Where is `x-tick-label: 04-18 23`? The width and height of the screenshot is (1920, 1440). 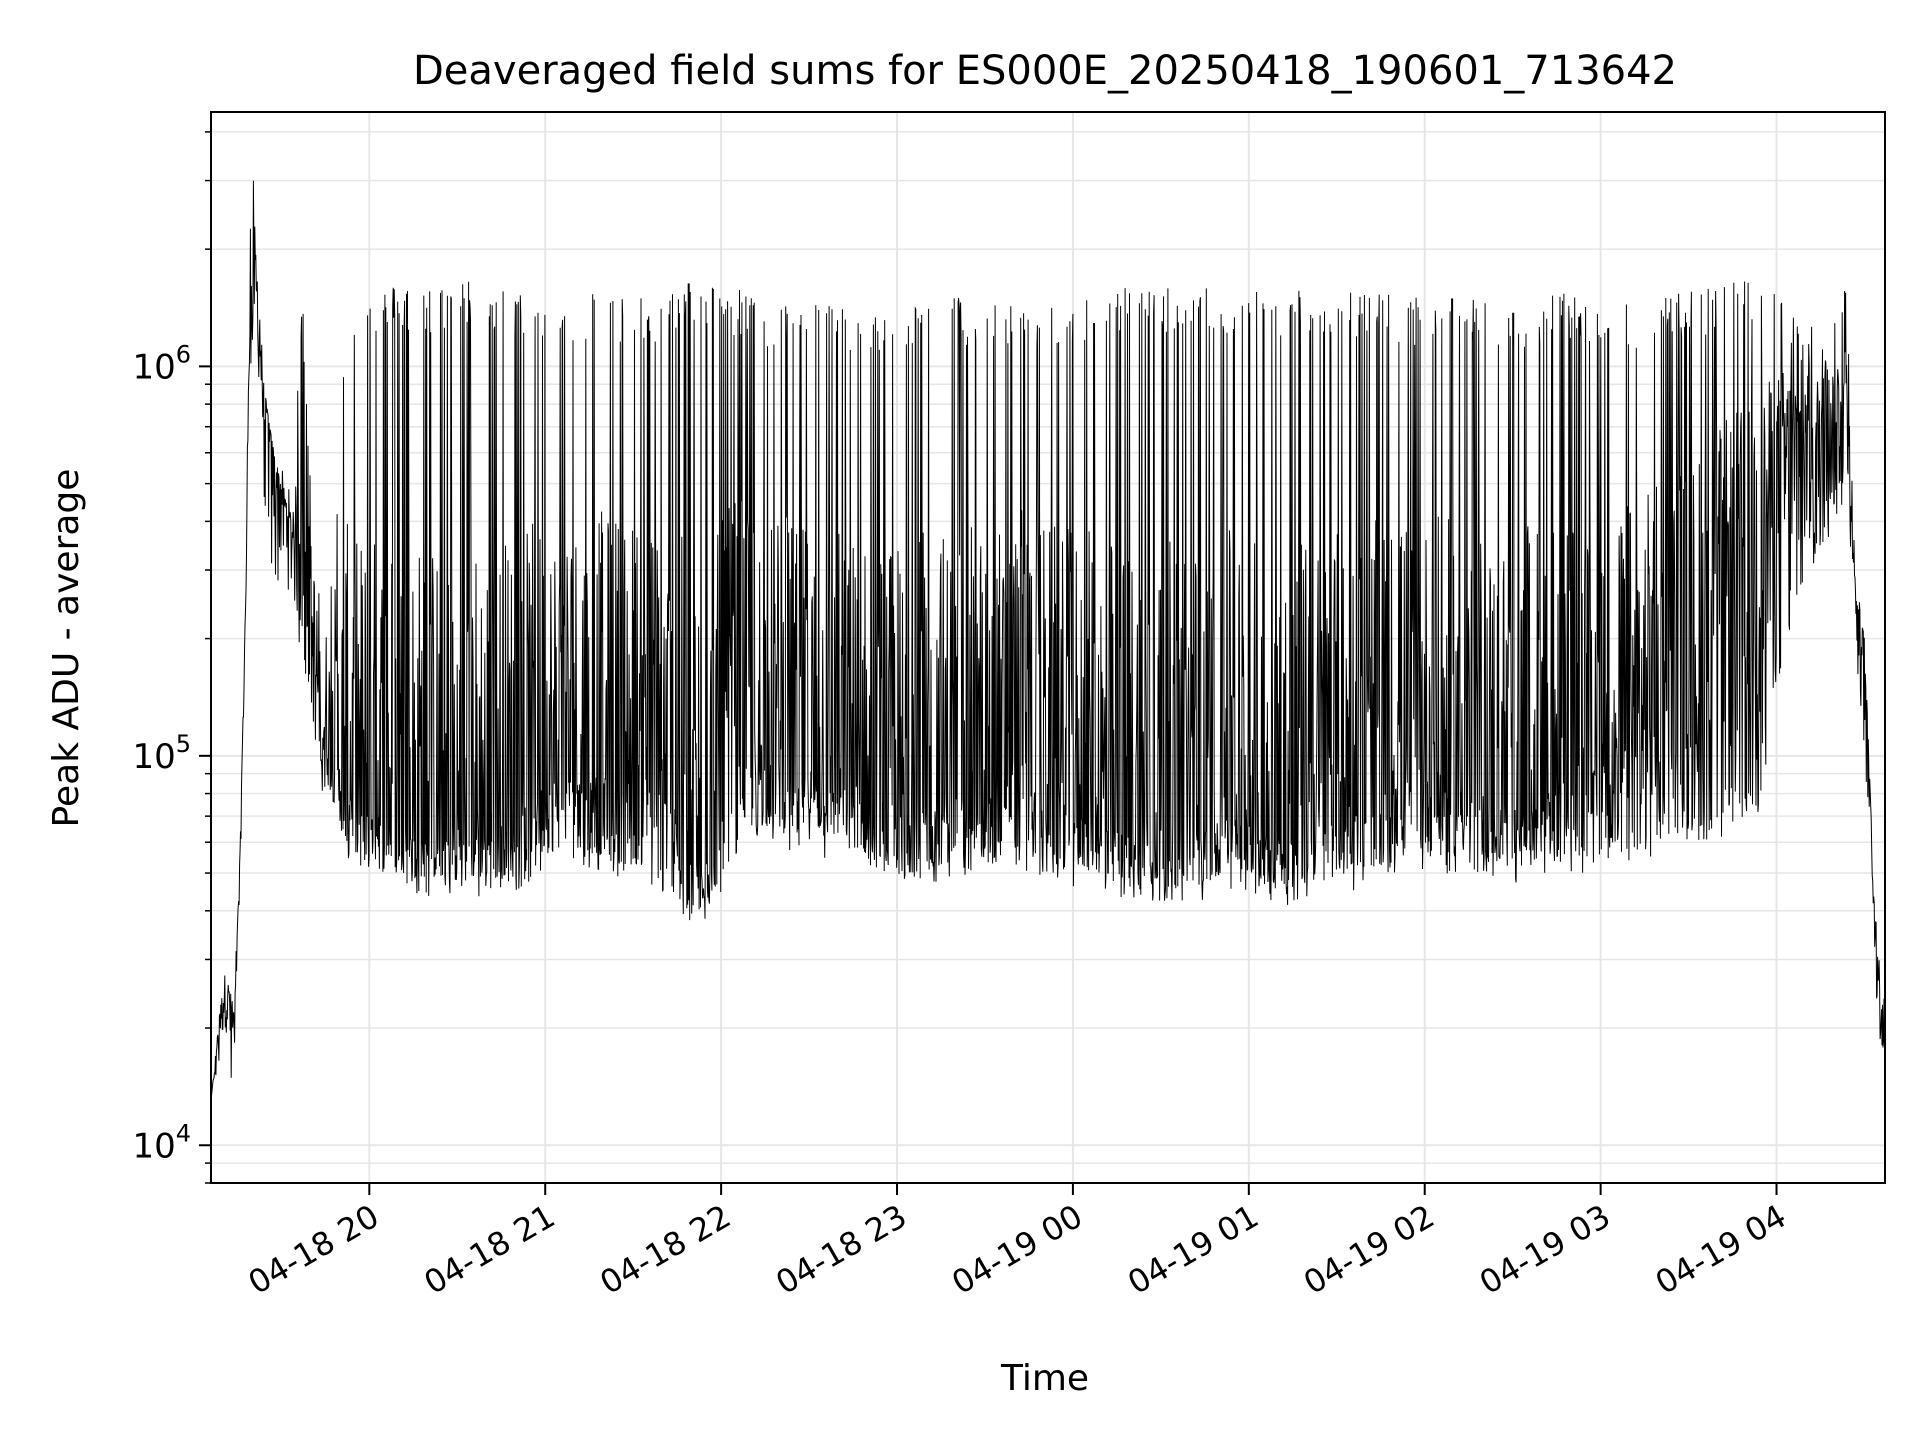 x-tick-label: 04-18 23 is located at coordinates (841, 1249).